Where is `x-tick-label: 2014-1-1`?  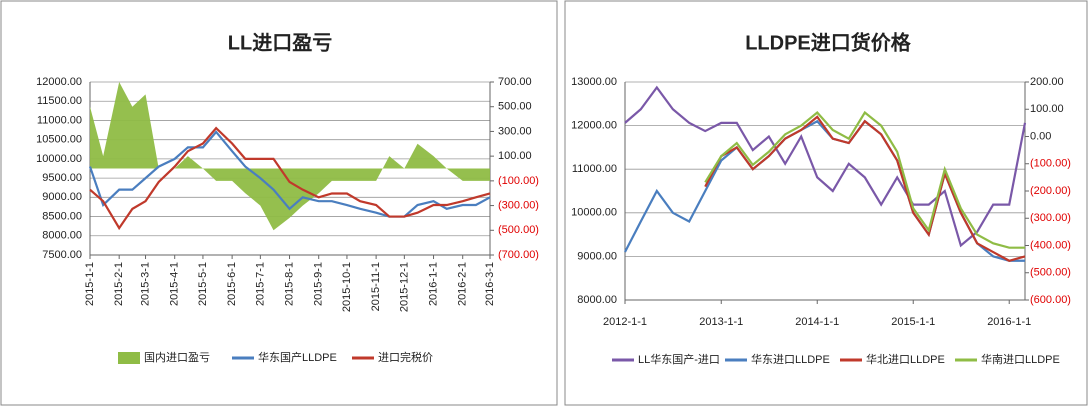 x-tick-label: 2014-1-1 is located at coordinates (817, 322).